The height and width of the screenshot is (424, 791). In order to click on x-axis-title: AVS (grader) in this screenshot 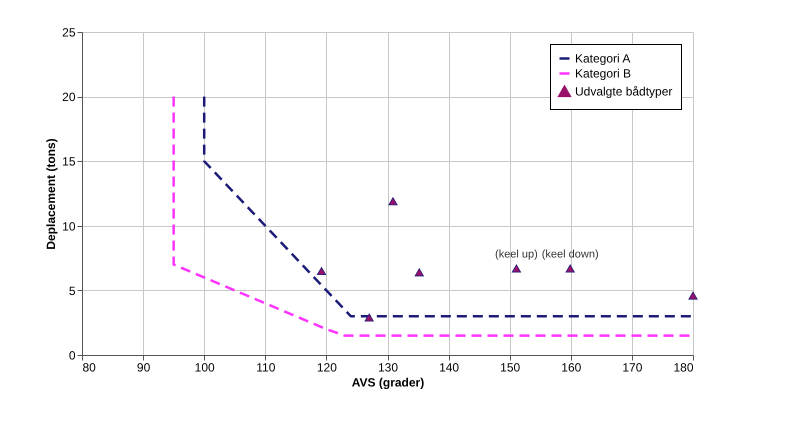, I will do `click(388, 383)`.